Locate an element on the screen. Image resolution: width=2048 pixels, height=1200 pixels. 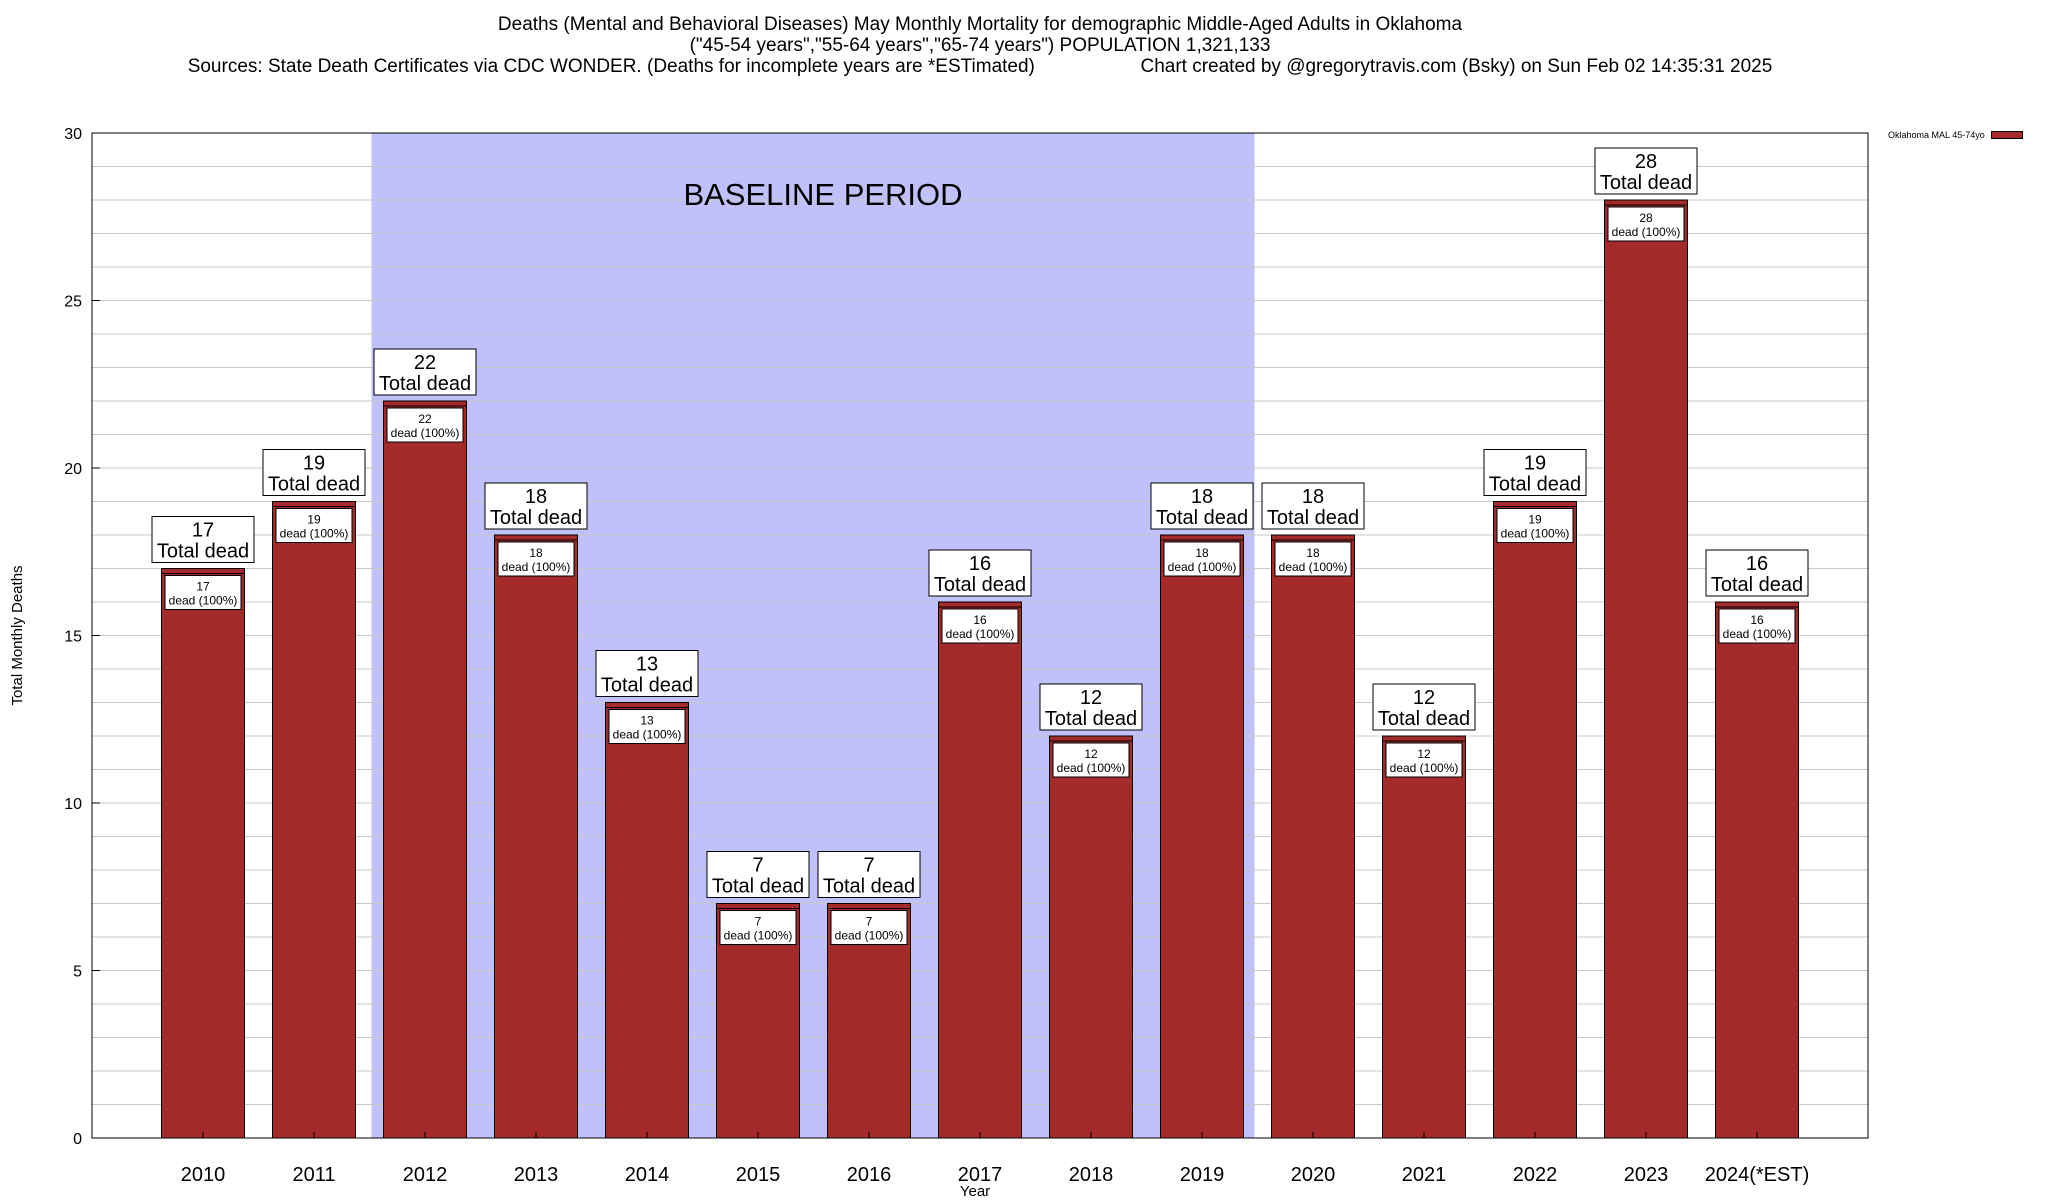
top-label-value: 22 is located at coordinates (425, 363).